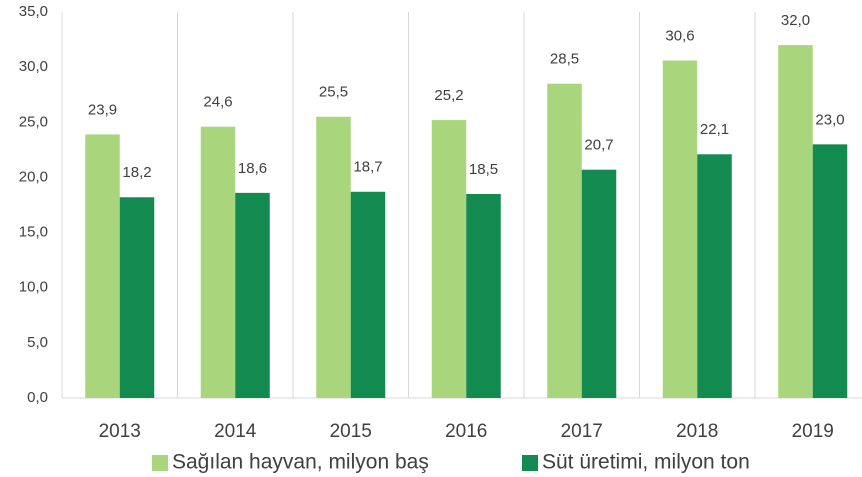 The image size is (862, 477). I want to click on legend-label: Süt üretimi, milyon ton, so click(646, 462).